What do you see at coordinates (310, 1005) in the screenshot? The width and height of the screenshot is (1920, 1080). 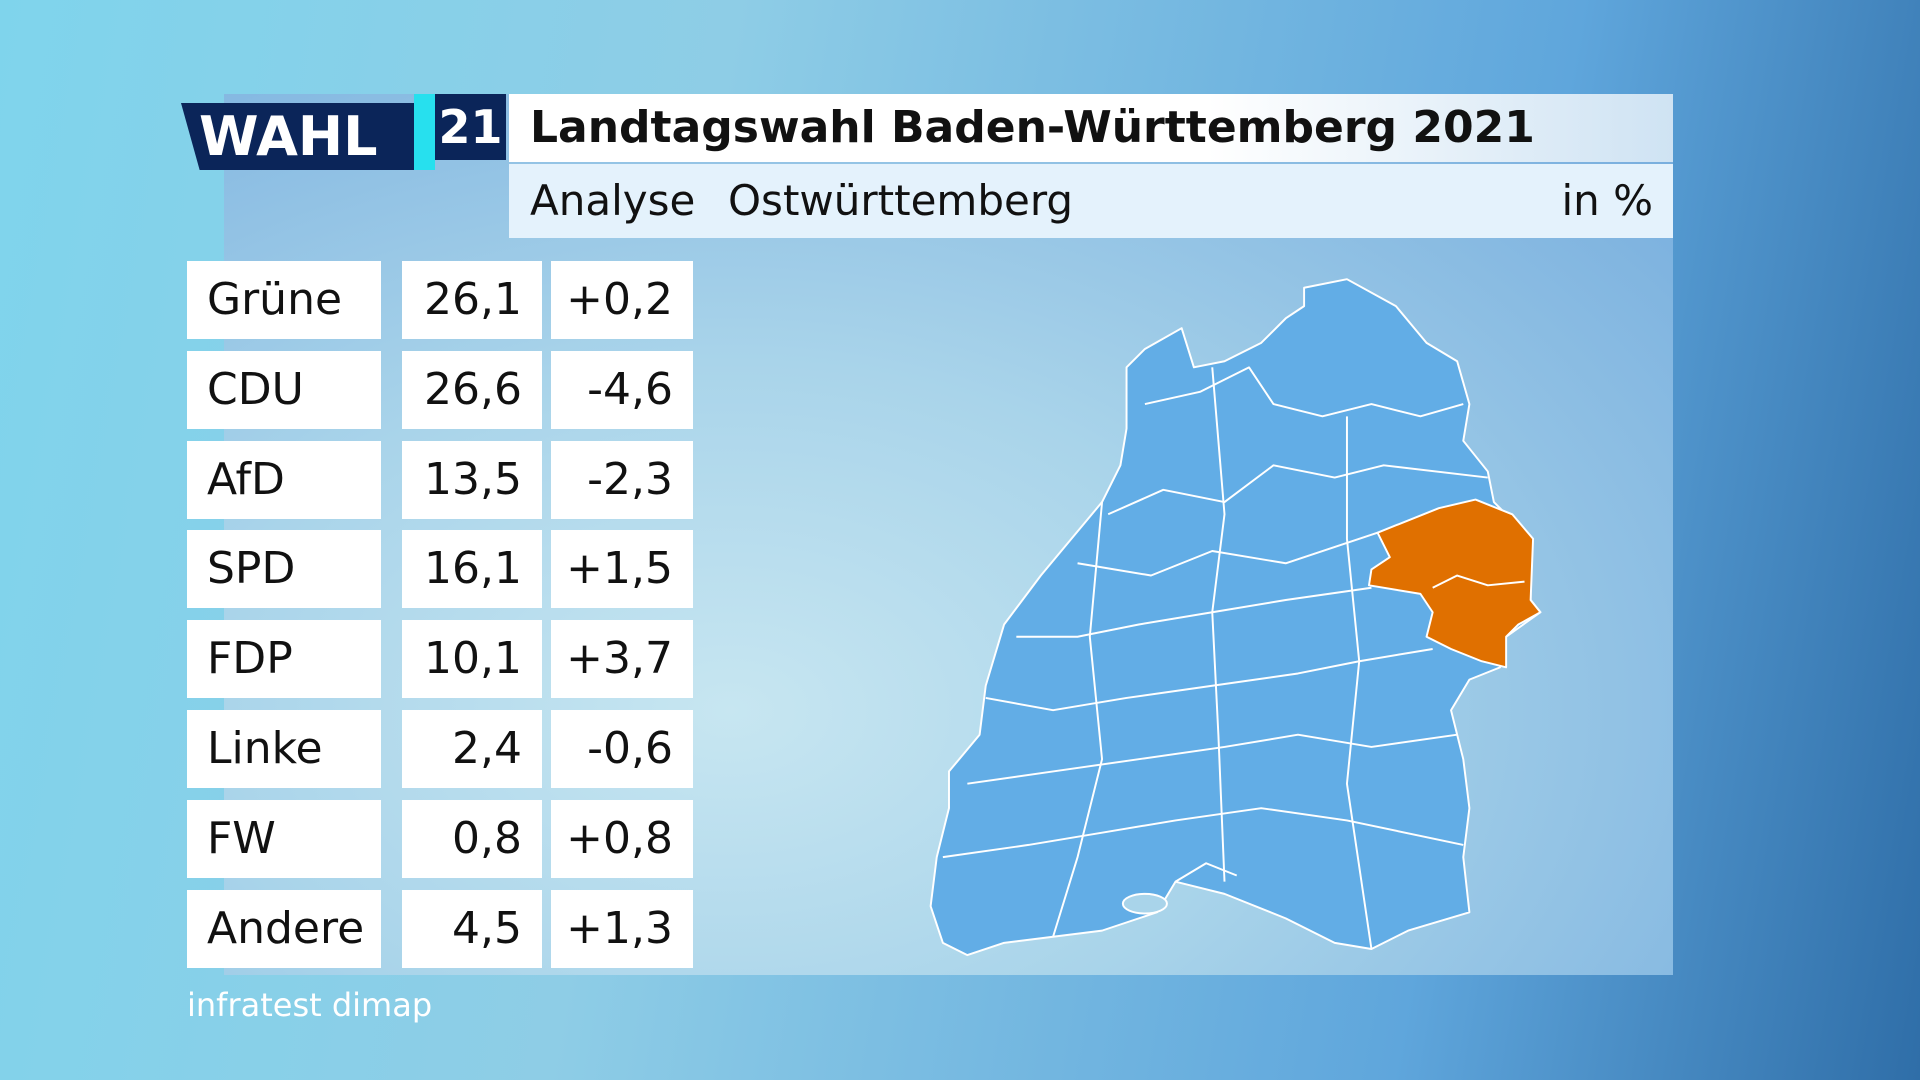 I see `source: infratest dimap` at bounding box center [310, 1005].